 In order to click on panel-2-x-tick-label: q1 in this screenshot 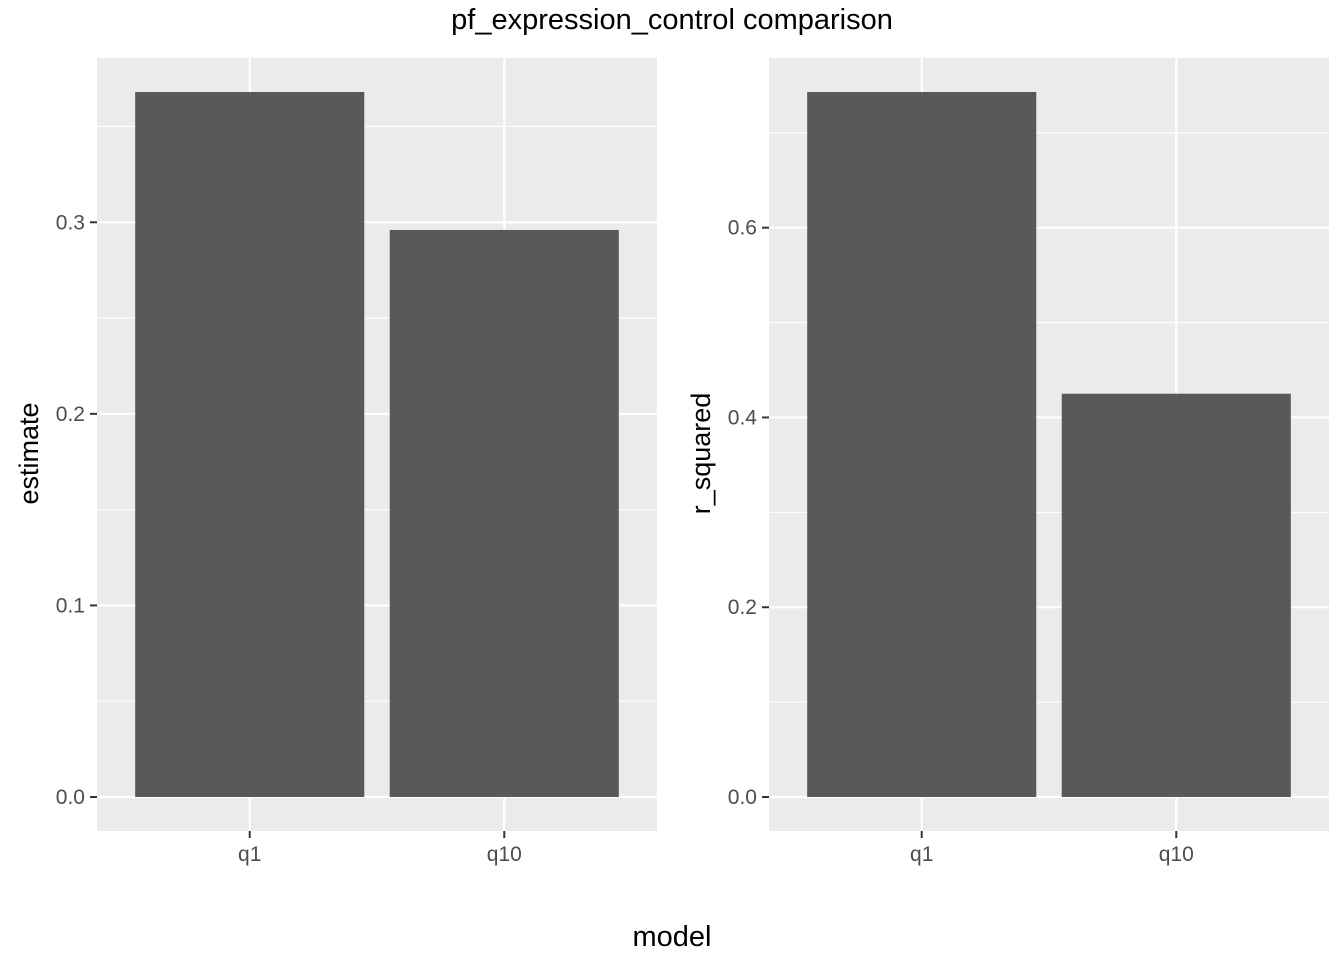, I will do `click(921, 854)`.